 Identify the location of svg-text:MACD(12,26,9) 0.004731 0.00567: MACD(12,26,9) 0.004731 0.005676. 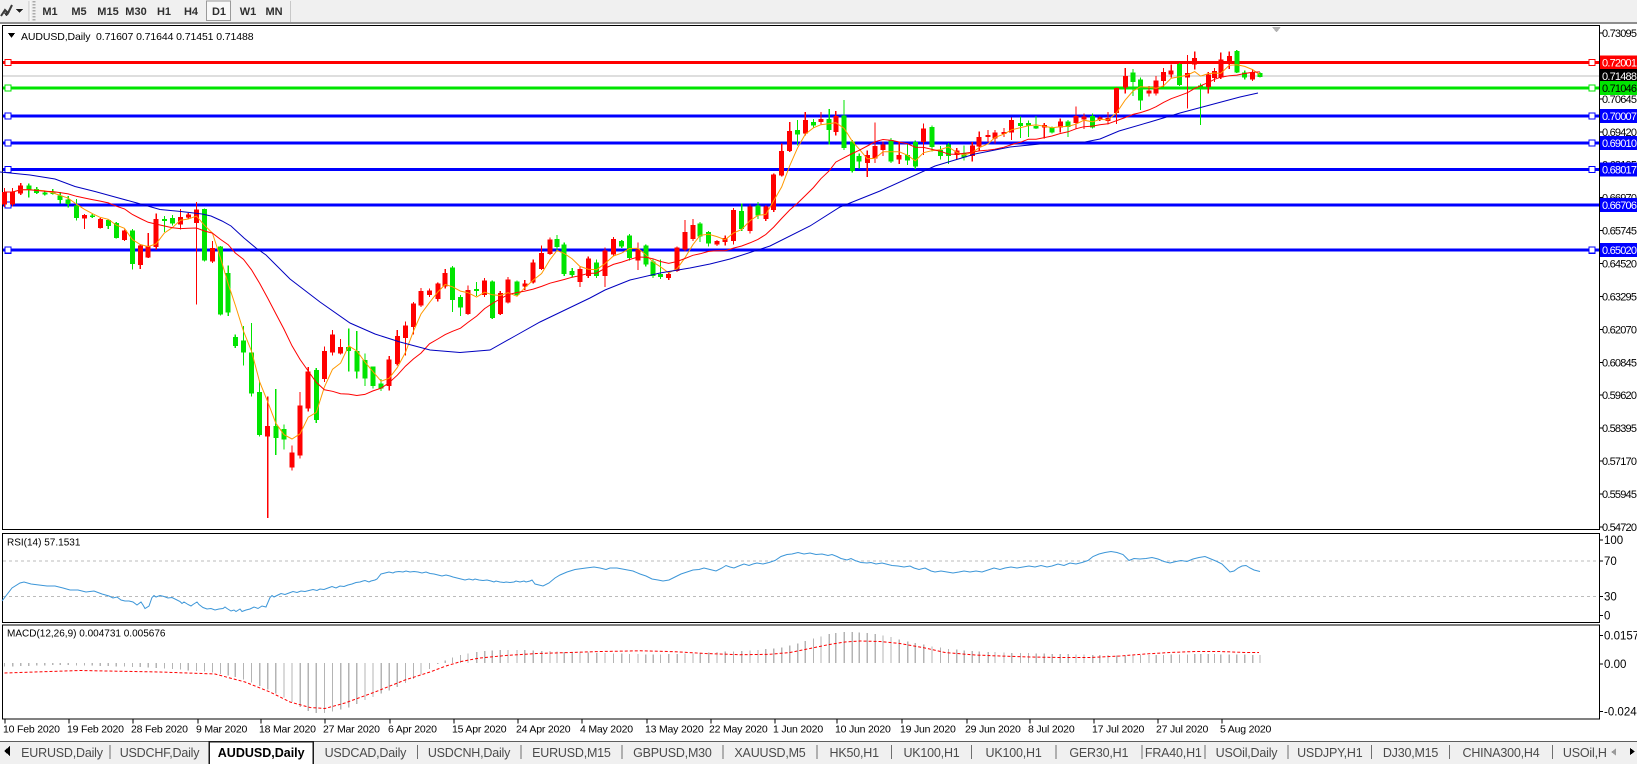
(86, 634).